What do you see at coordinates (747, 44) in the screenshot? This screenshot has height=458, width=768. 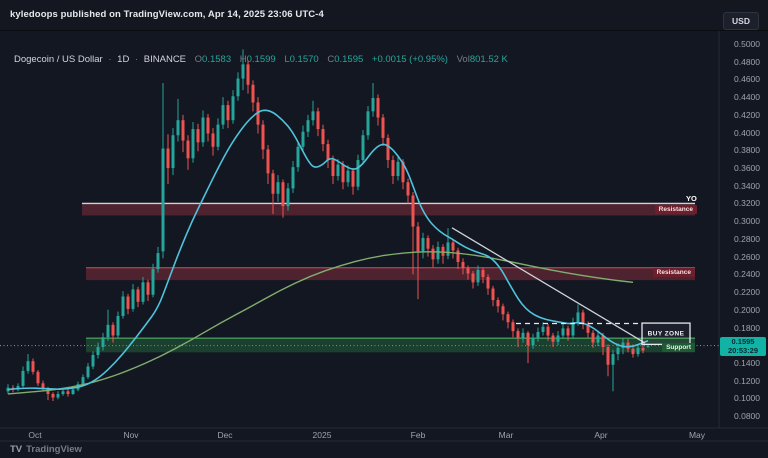 I see `price-axis-label: 0.5000` at bounding box center [747, 44].